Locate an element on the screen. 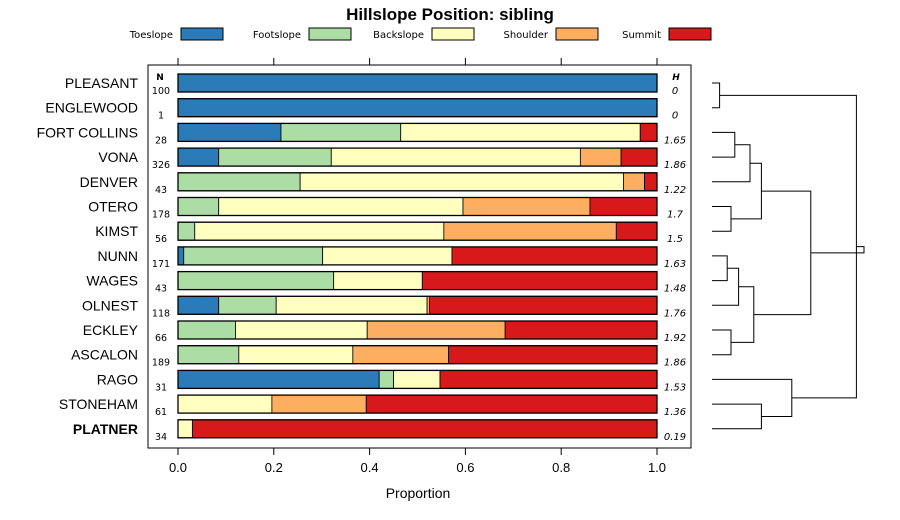 The image size is (900, 520). n-value-olnest: 118 is located at coordinates (161, 313).